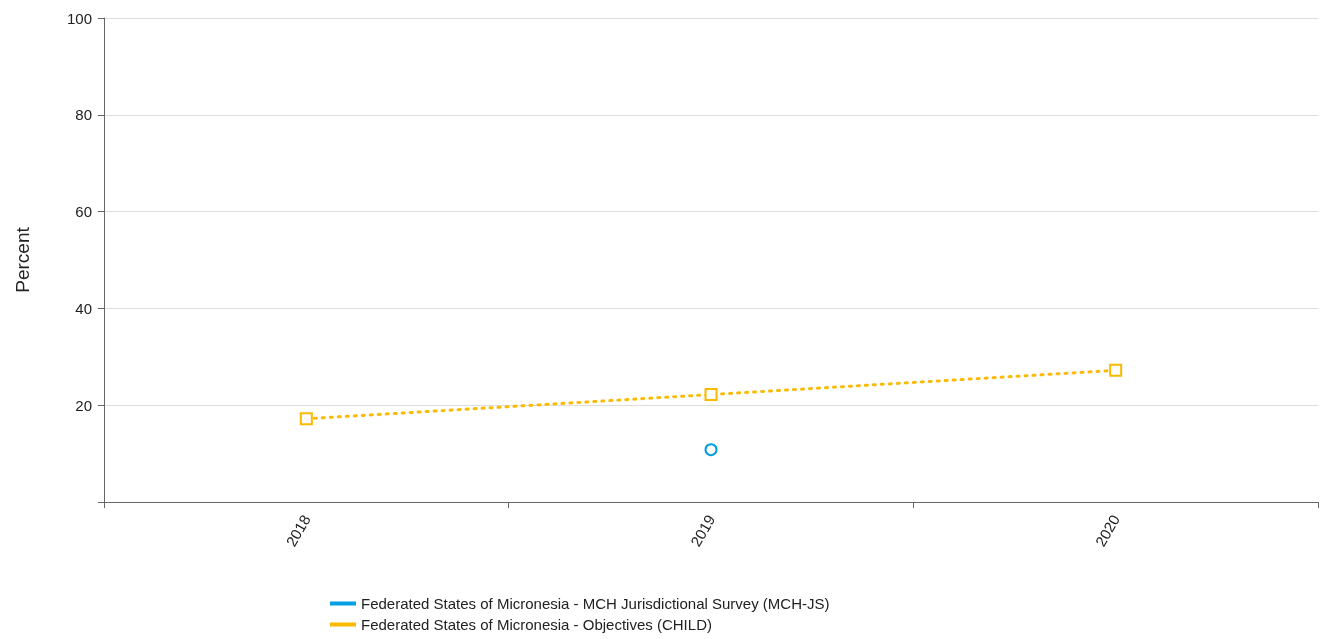 The height and width of the screenshot is (639, 1320). Describe the element at coordinates (536, 624) in the screenshot. I see `legend-label: Federated States of Micronesia - Objectives (CHILD)` at that location.